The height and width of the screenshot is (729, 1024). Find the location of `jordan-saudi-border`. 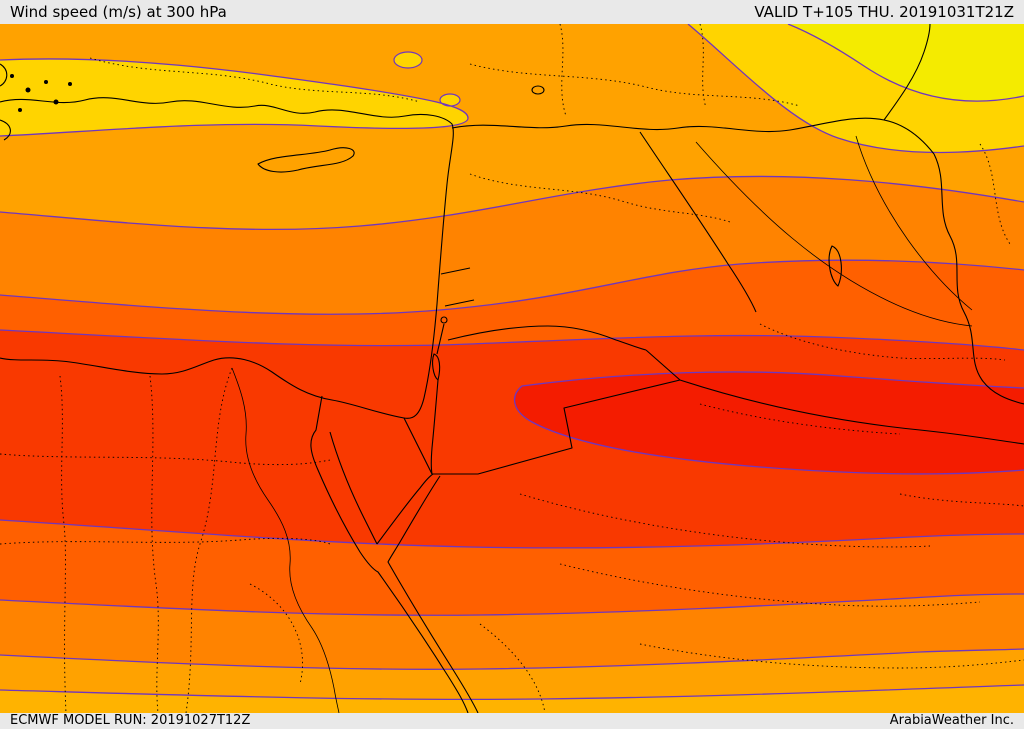

jordan-saudi-border is located at coordinates (556, 427).